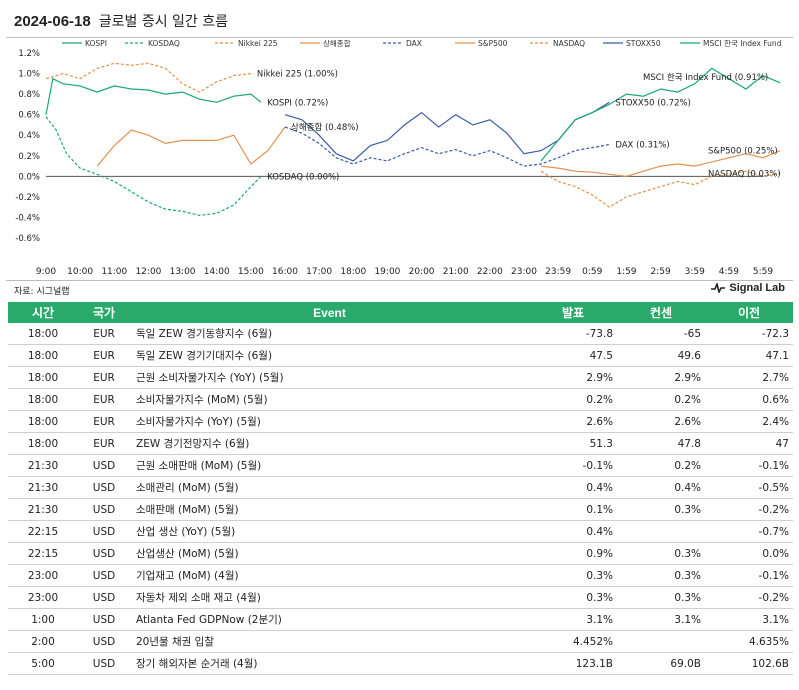 The height and width of the screenshot is (690, 799). I want to click on row-event: 산업 생산 (YoY) (5월), so click(329, 531).